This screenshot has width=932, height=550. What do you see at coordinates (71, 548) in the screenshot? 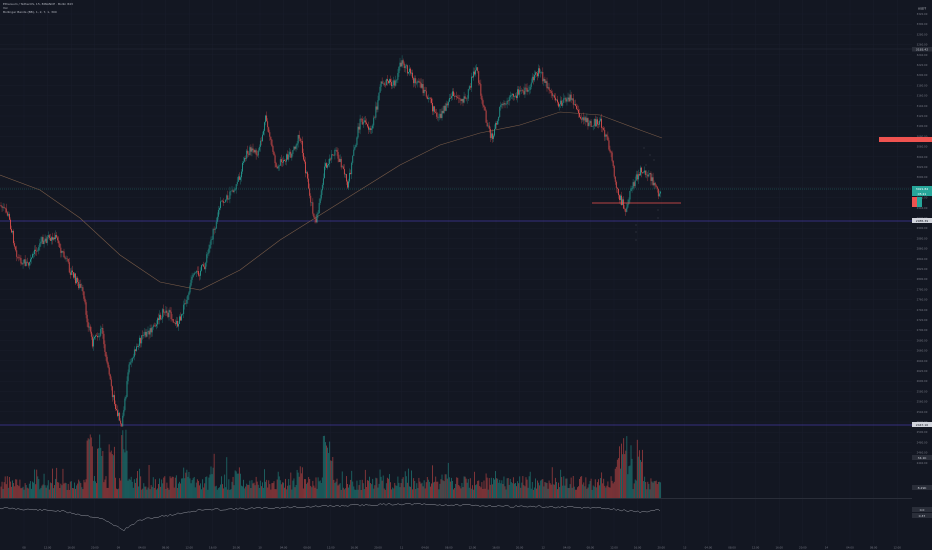
I see `time-tick: 16:00` at bounding box center [71, 548].